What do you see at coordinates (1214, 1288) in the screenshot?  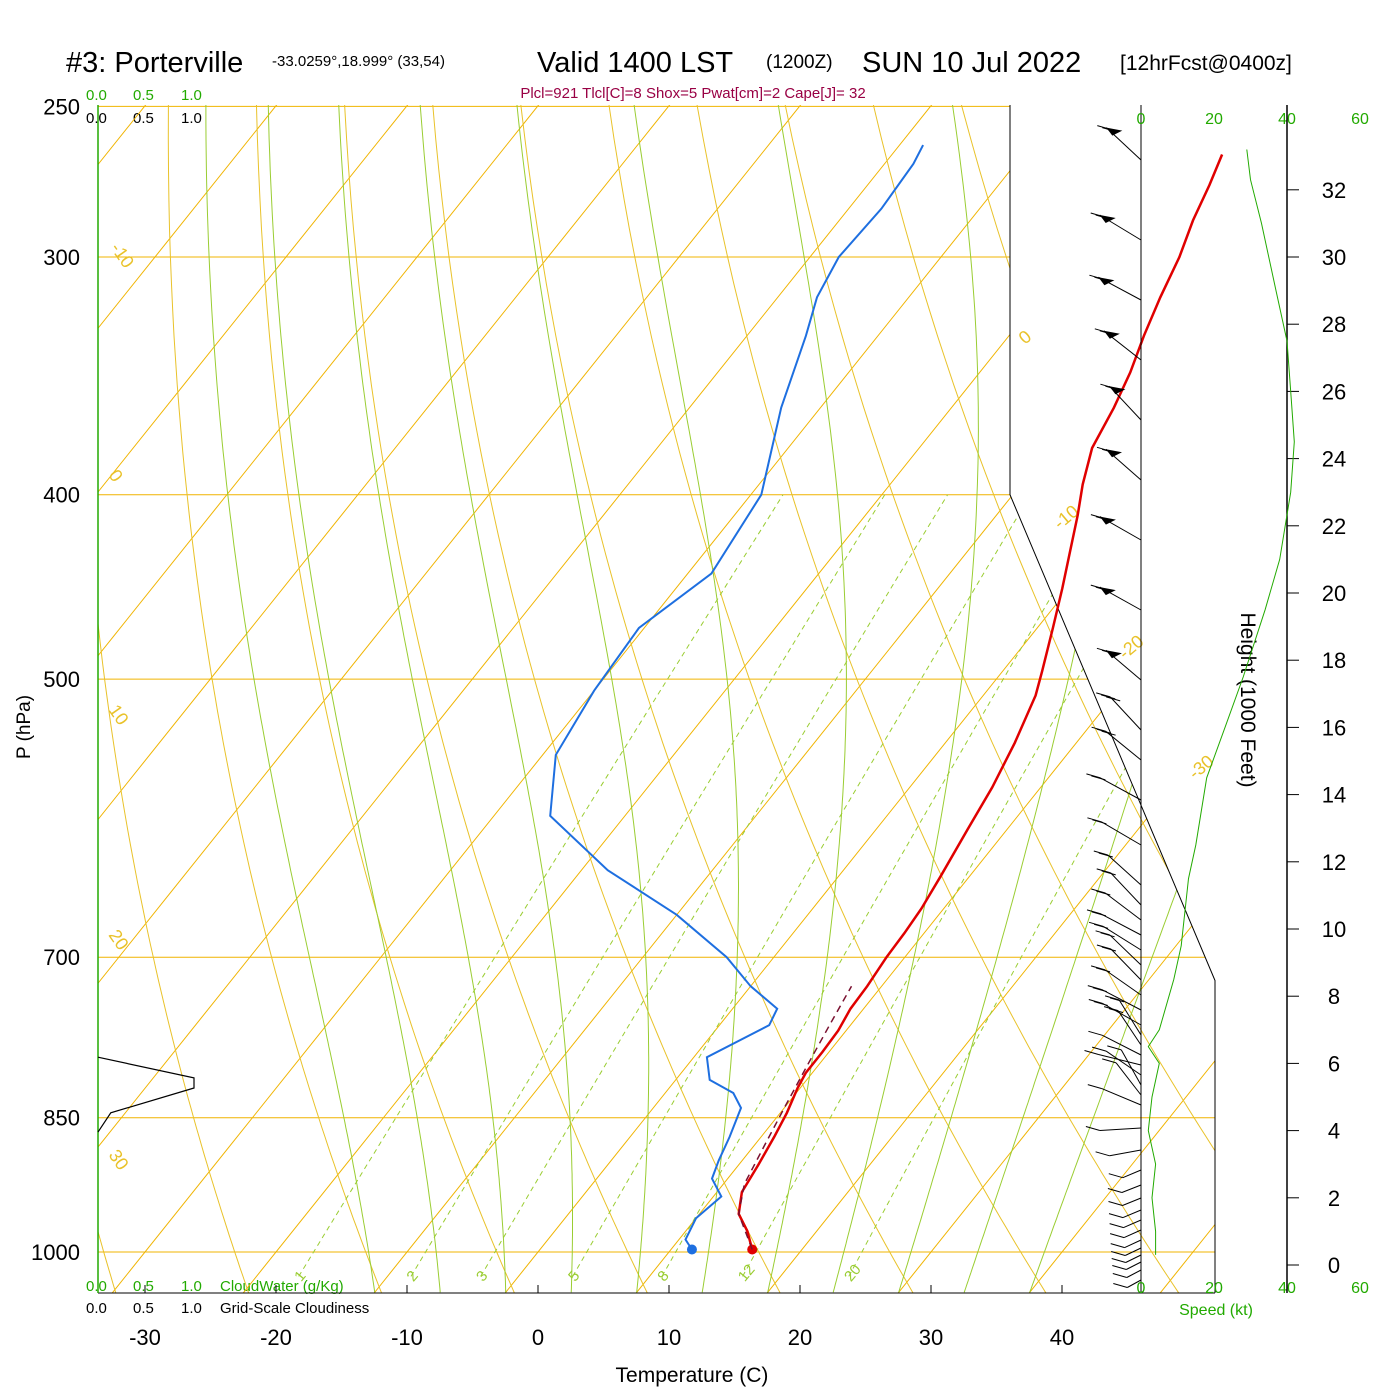 I see `wind-speed-tick-bottom: 20` at bounding box center [1214, 1288].